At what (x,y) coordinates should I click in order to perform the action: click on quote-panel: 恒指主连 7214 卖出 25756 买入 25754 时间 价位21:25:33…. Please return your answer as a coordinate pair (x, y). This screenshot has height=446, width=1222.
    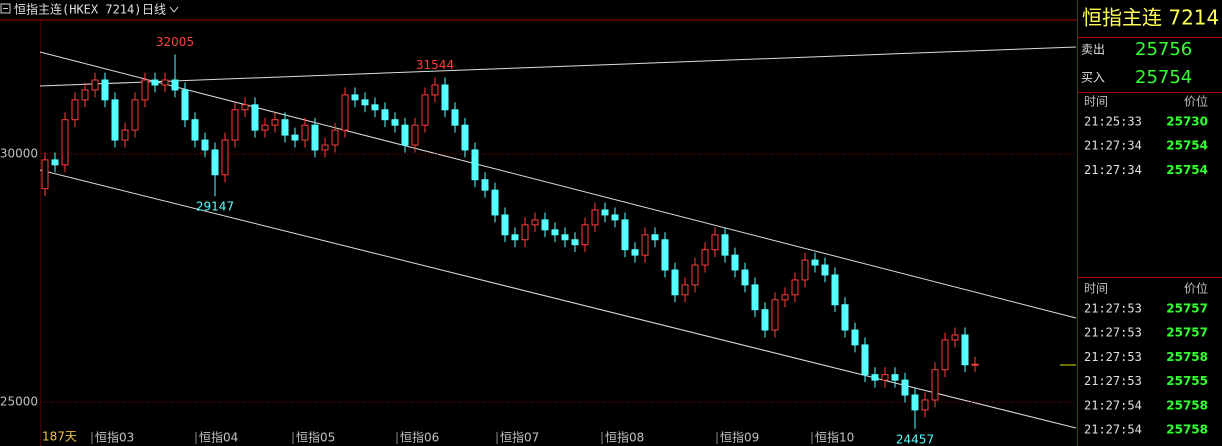
    Looking at the image, I should click on (1150, 221).